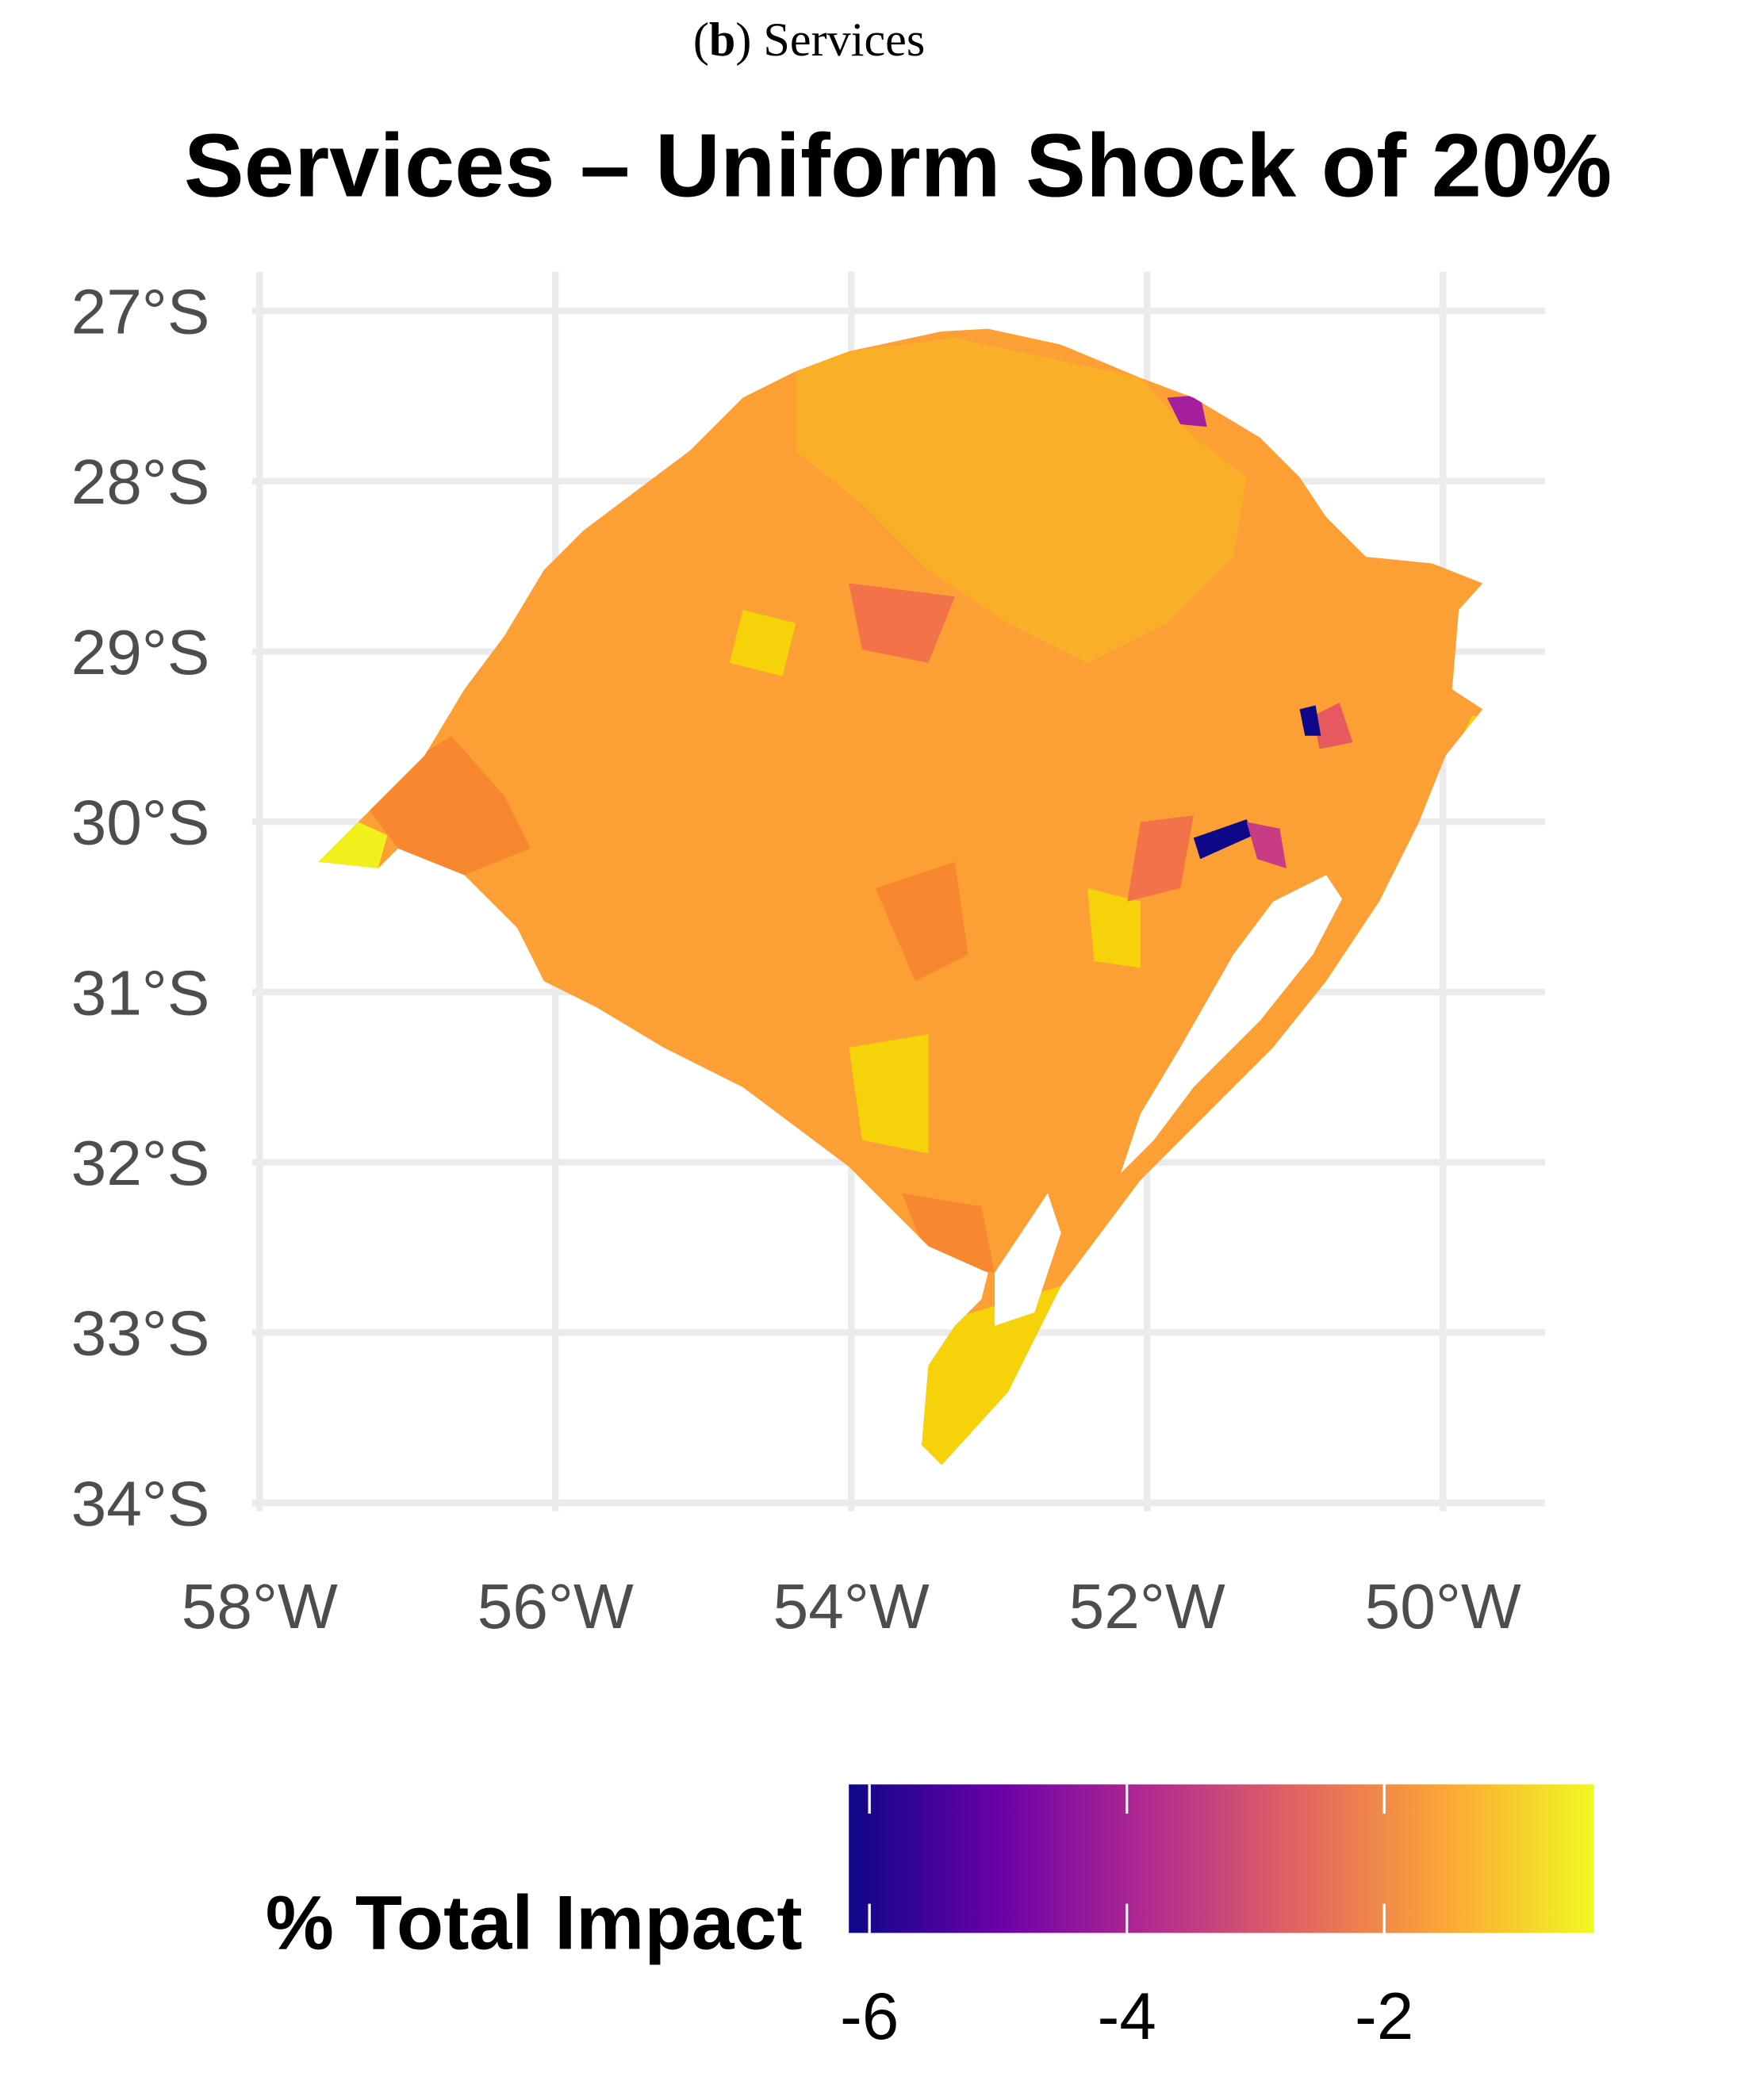 This screenshot has height=2096, width=1764. Describe the element at coordinates (534, 1922) in the screenshot. I see `legend-title: % Total Impact` at that location.